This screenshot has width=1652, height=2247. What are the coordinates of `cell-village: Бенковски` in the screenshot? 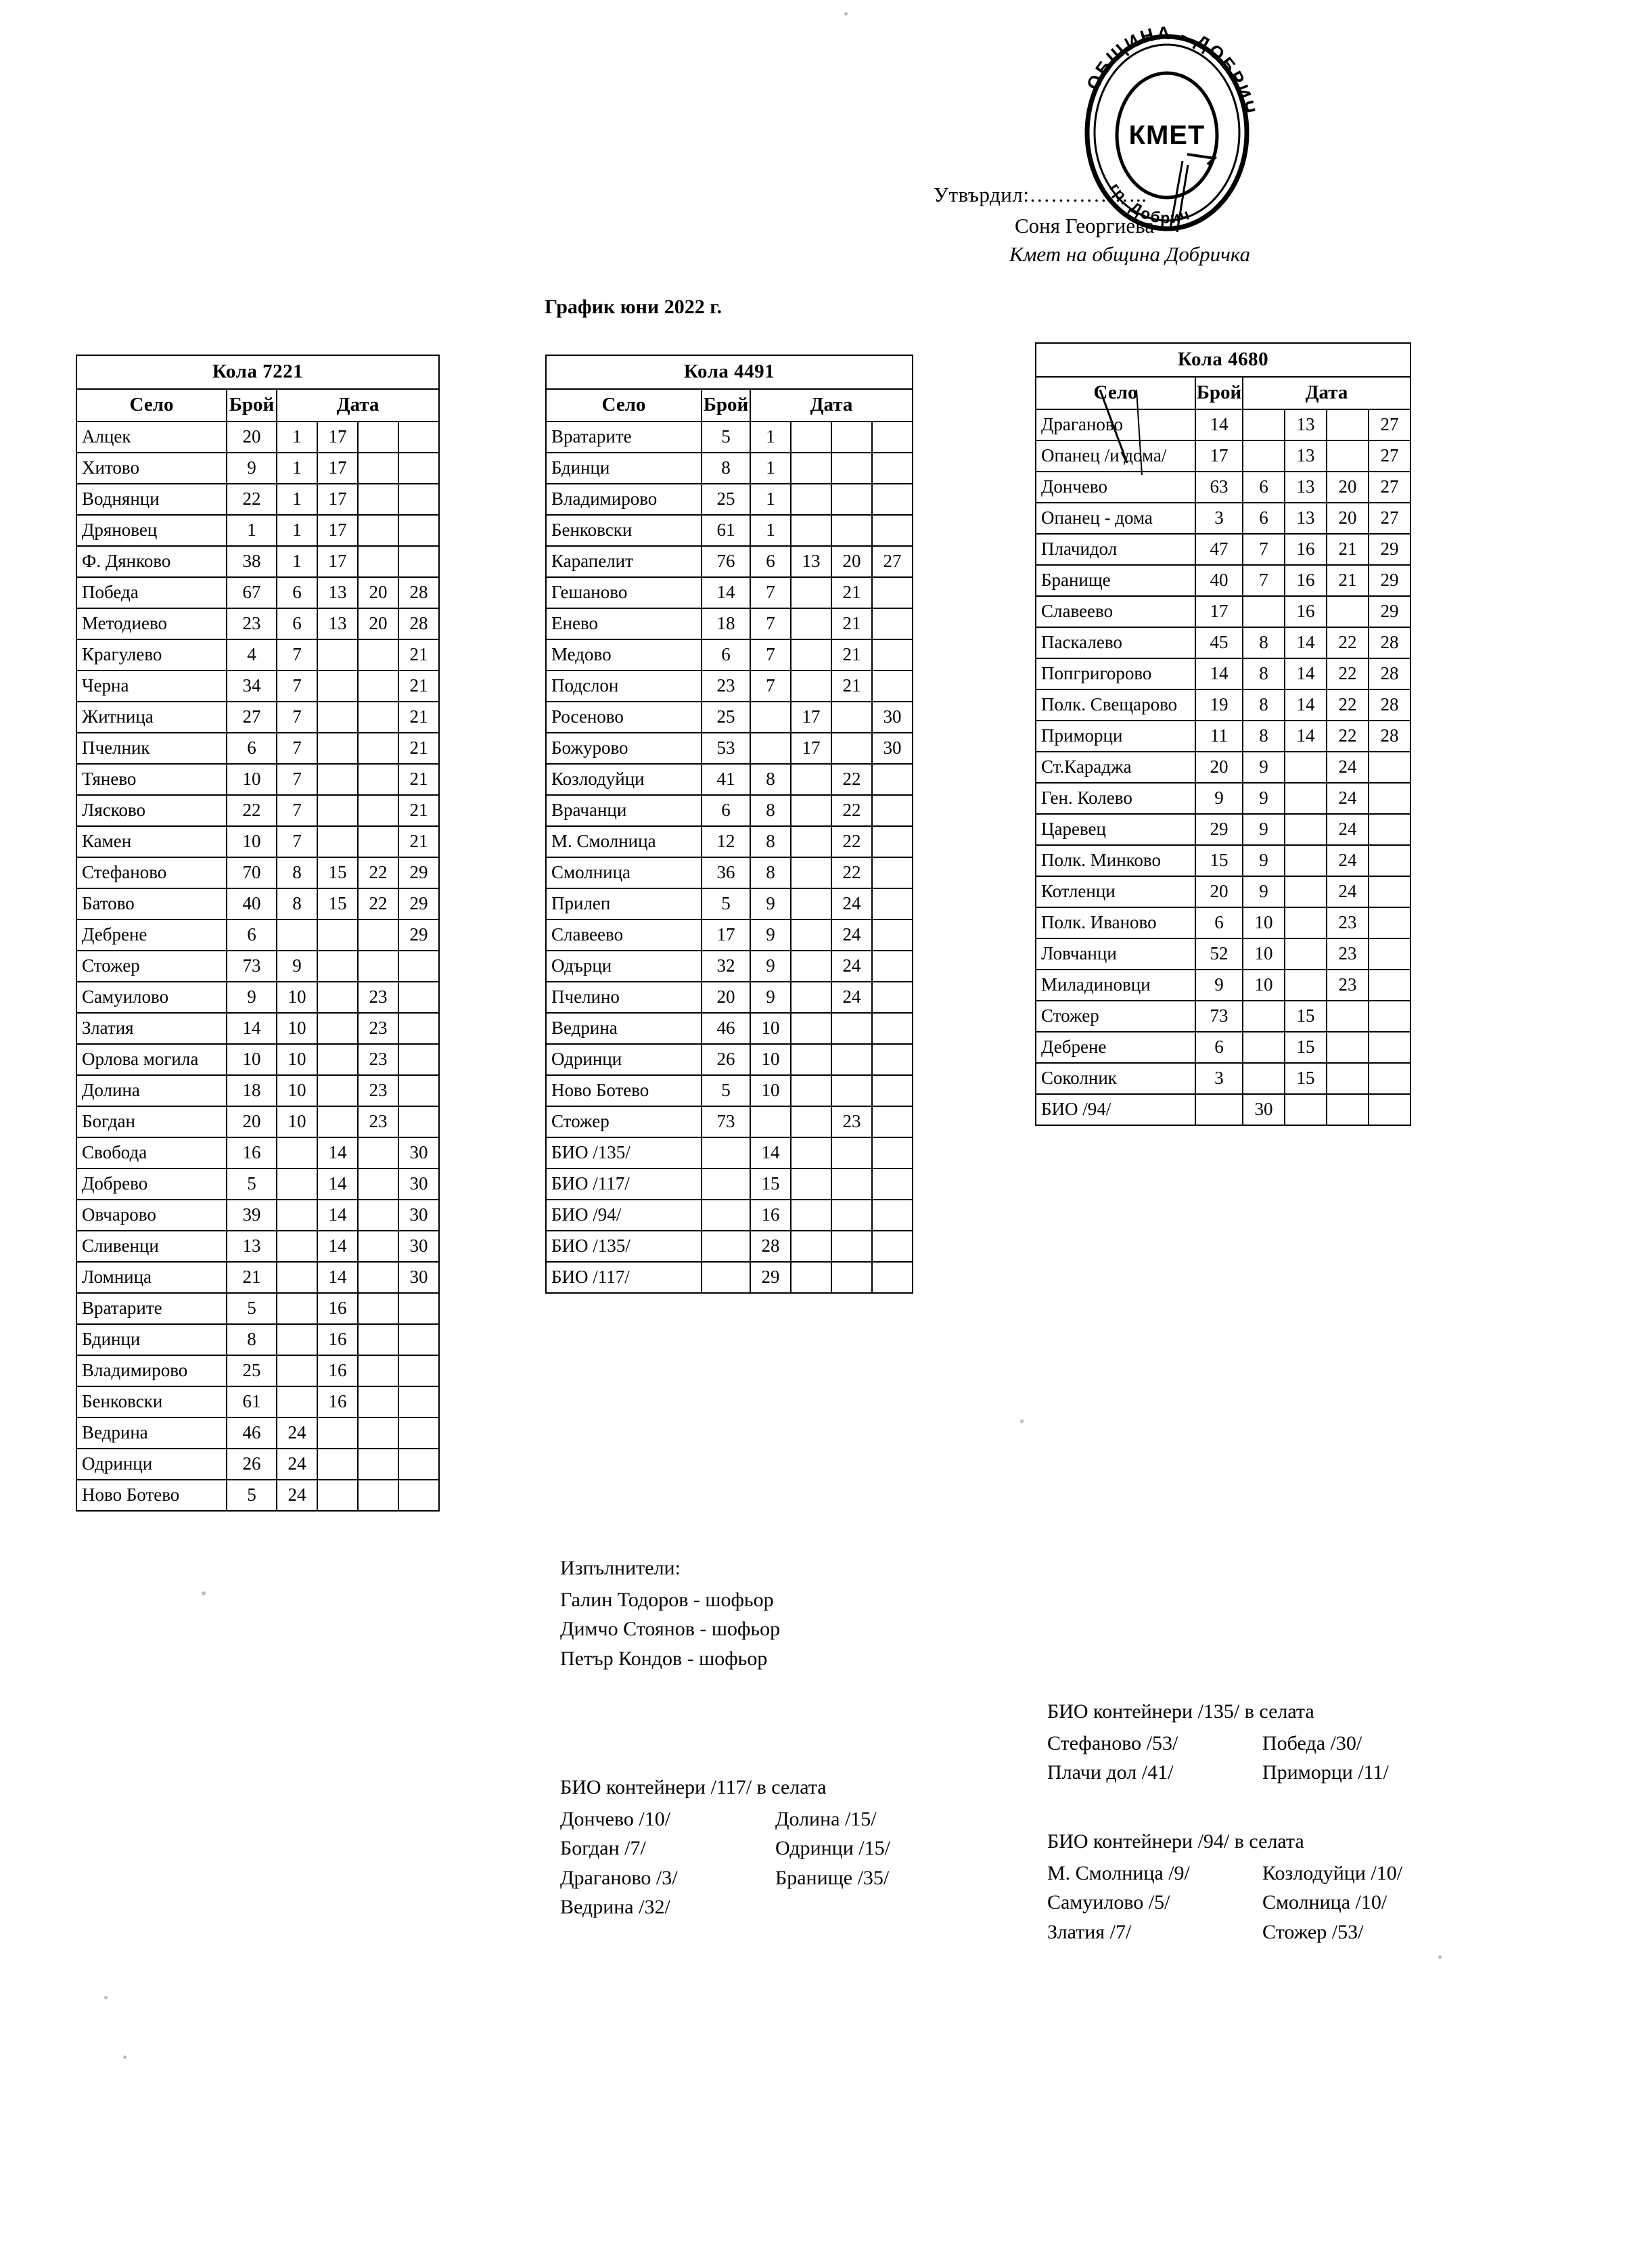 It's located at (152, 1402).